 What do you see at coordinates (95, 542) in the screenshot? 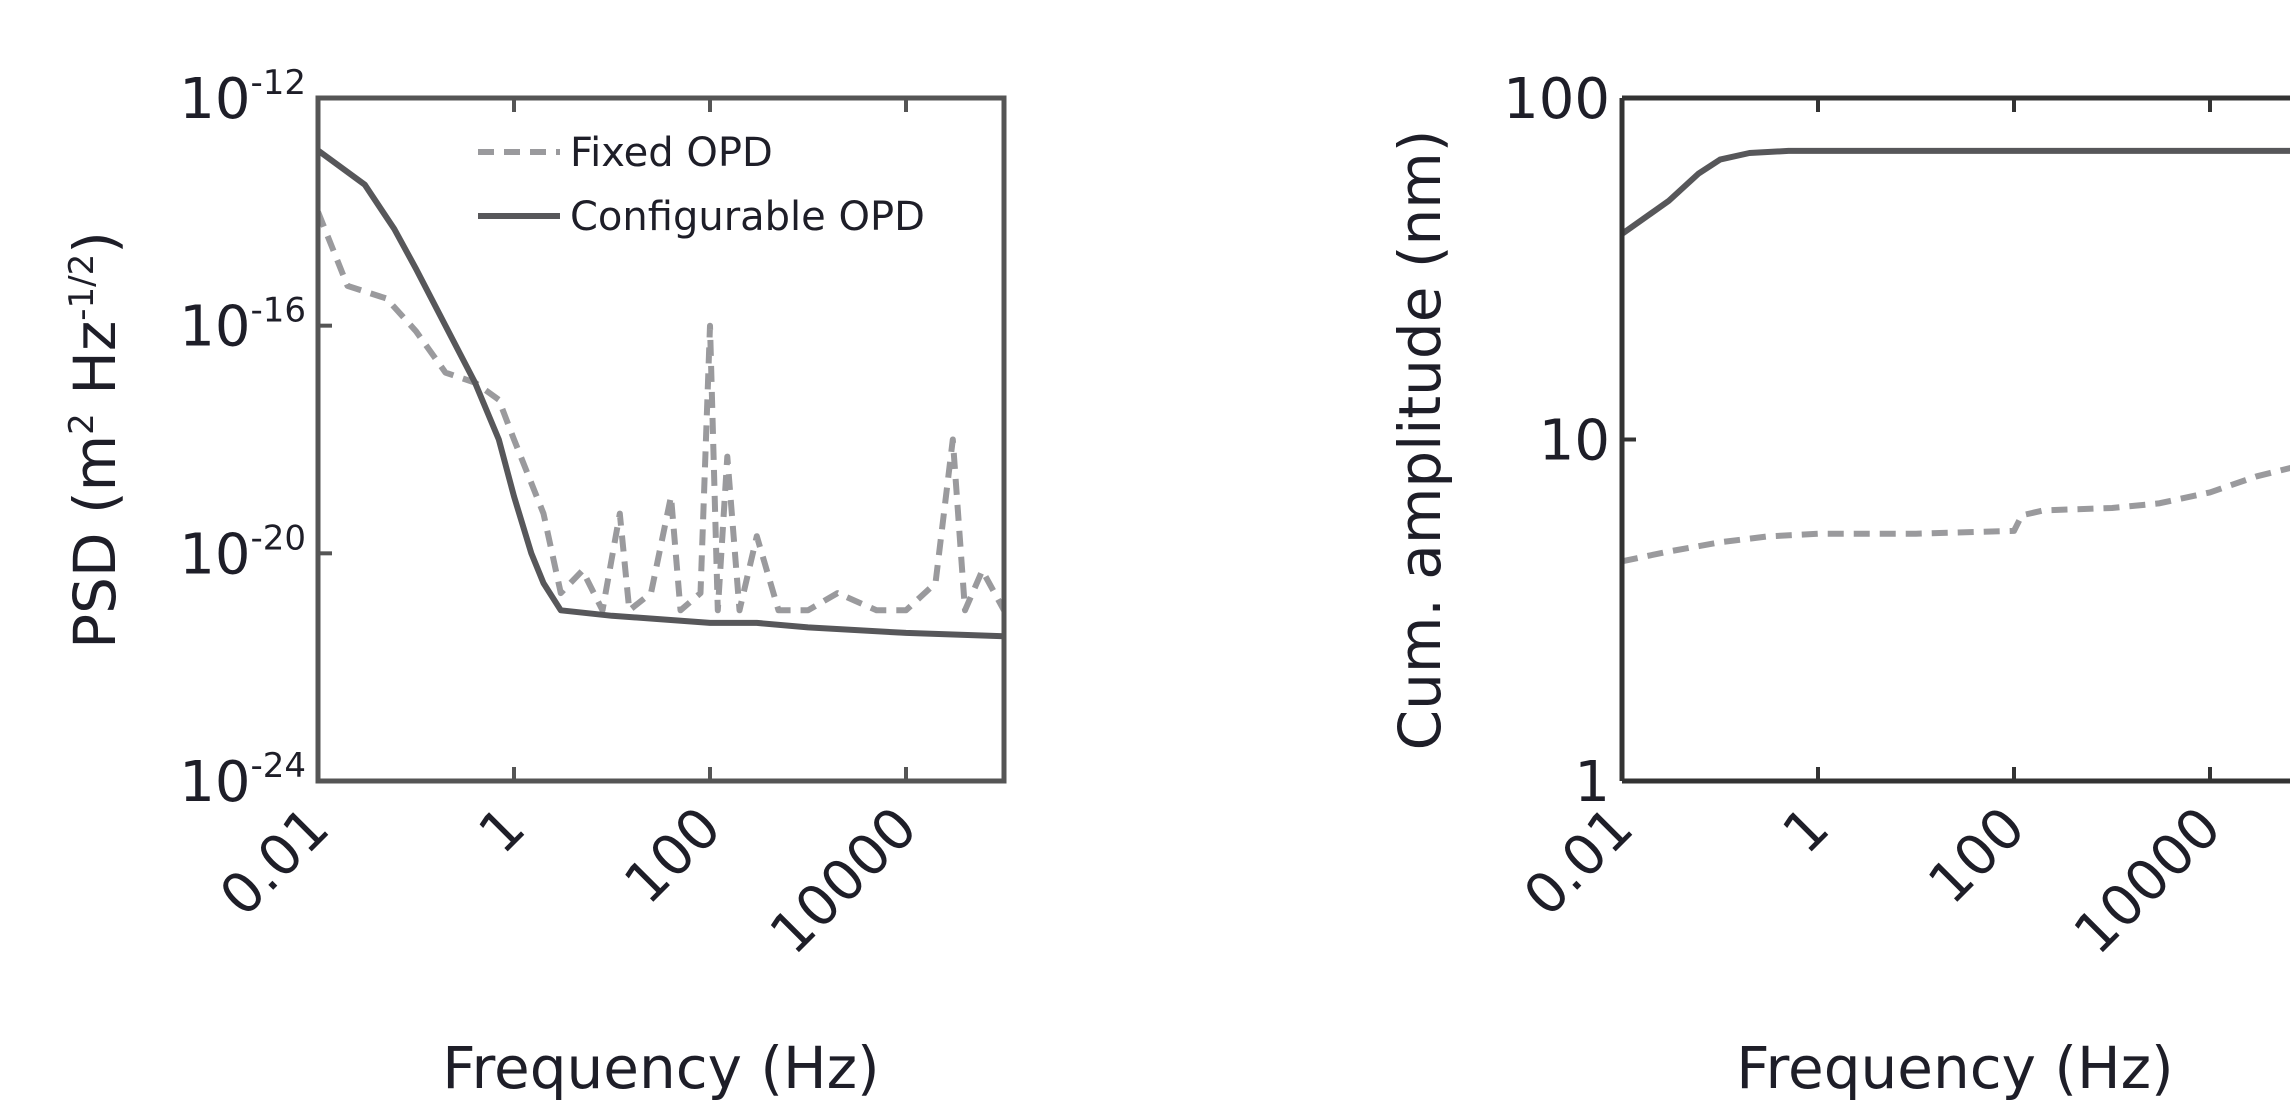
I see `psd-ylabel-part-1: PSD (m` at bounding box center [95, 542].